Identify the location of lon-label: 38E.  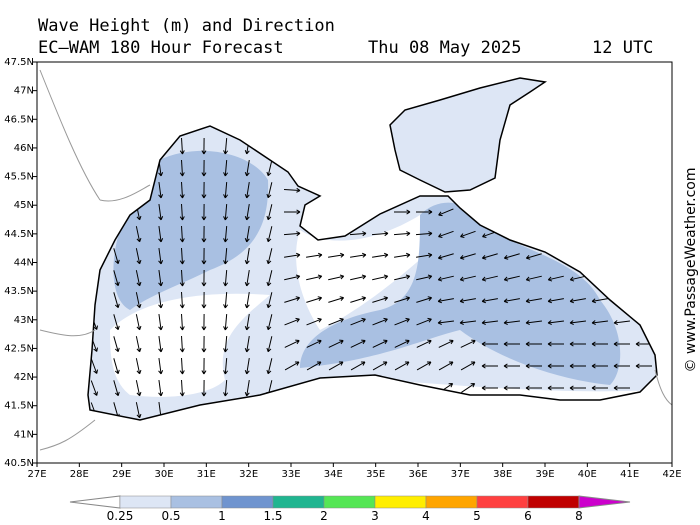
(502, 474).